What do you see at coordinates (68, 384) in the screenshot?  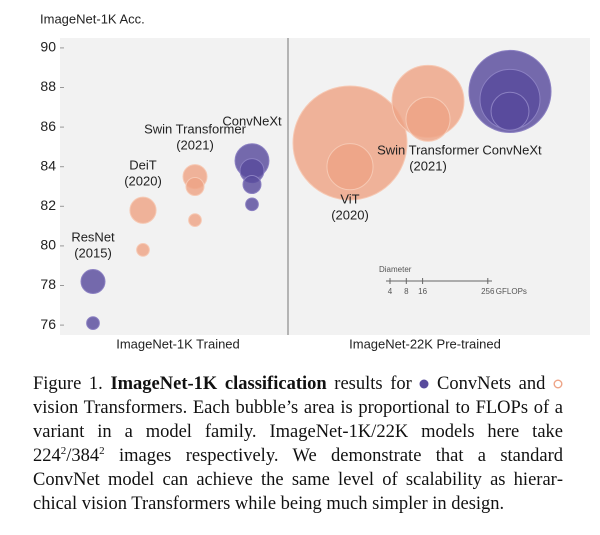 I see `figure-label: Figure 1.` at bounding box center [68, 384].